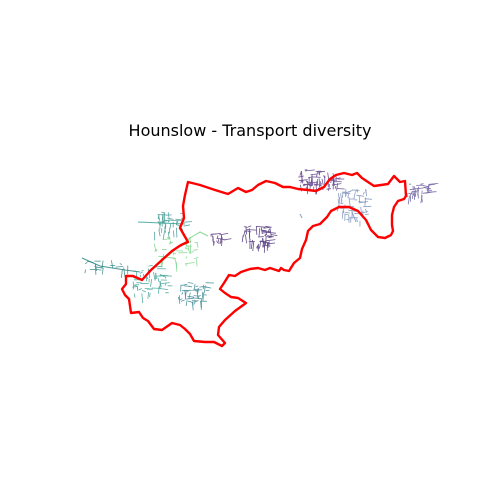  I want to click on network-cluster-north-west-cluster, so click(173, 226).